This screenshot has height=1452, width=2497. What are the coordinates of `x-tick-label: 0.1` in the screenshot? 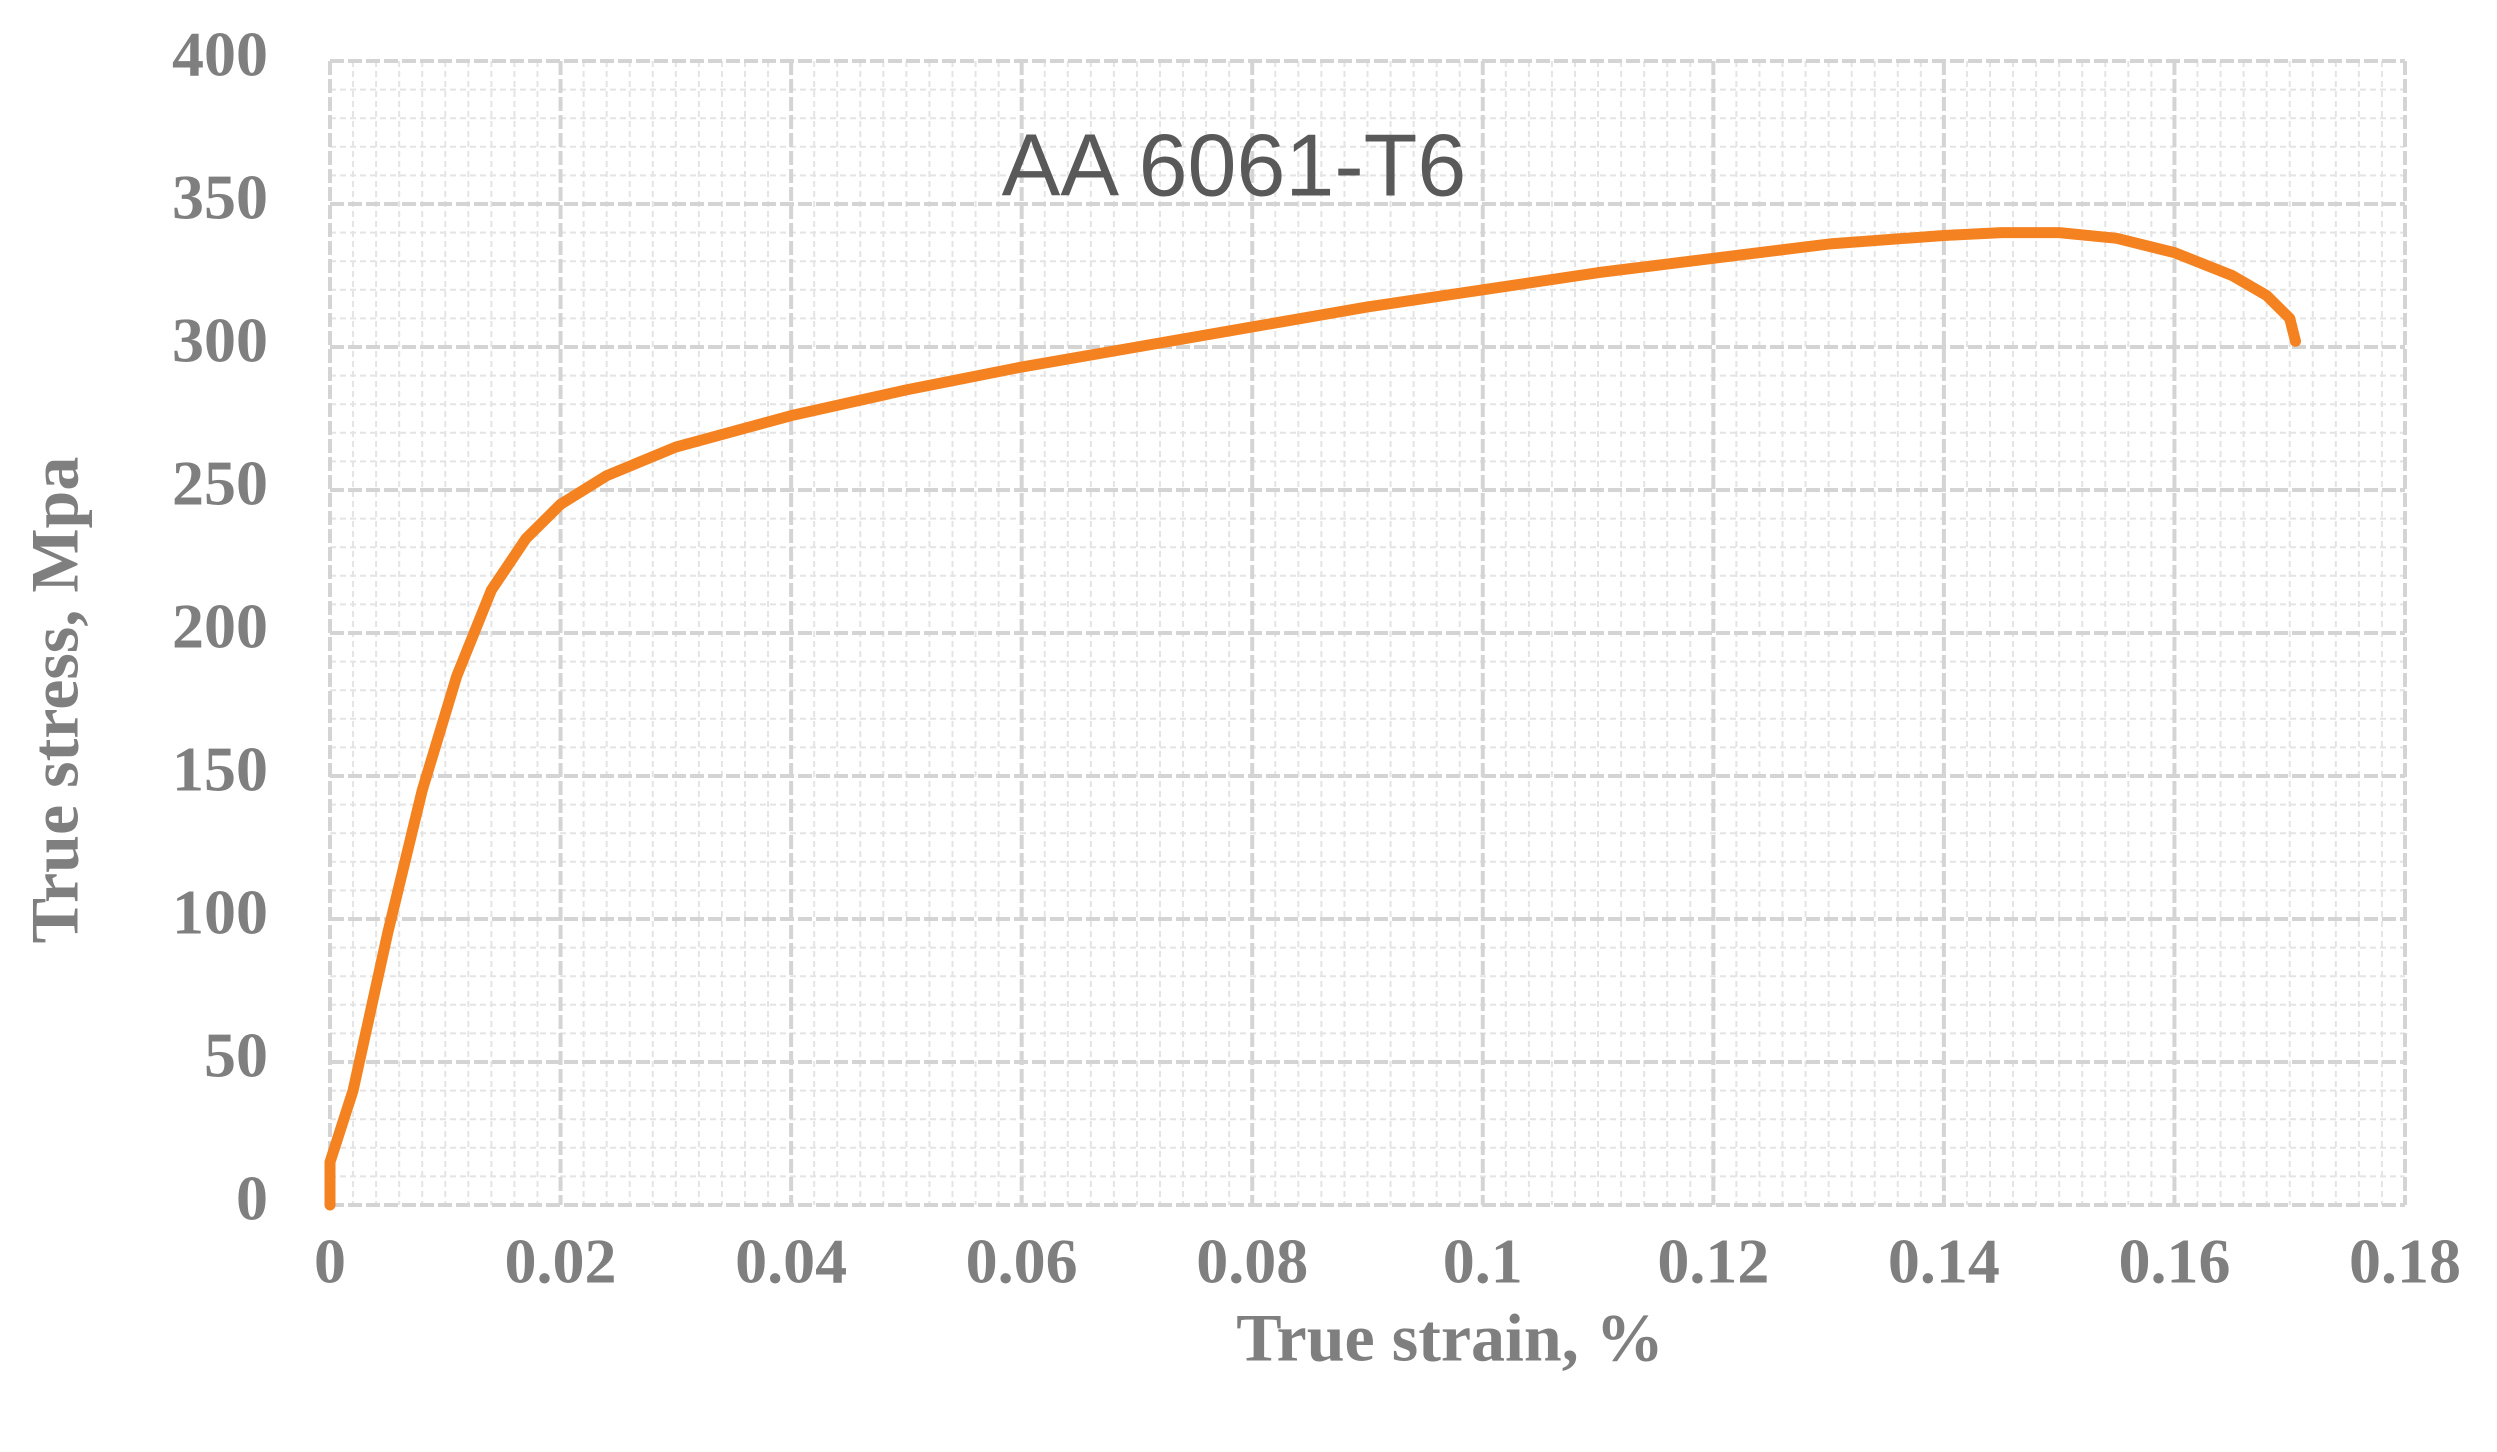 It's located at (1483, 1261).